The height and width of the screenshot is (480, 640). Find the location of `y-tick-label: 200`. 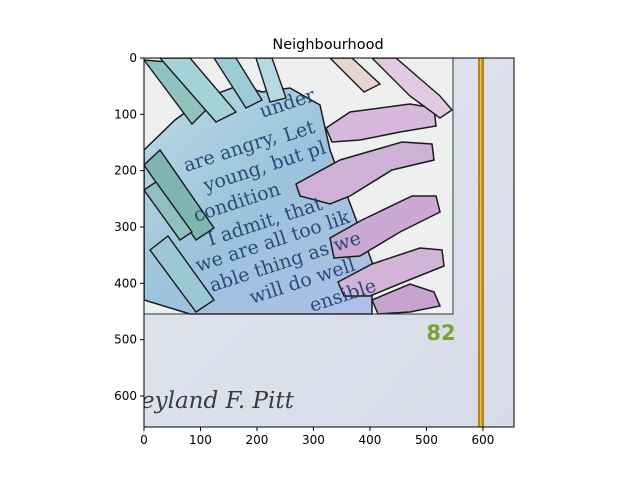

y-tick-label: 200 is located at coordinates (125, 171).